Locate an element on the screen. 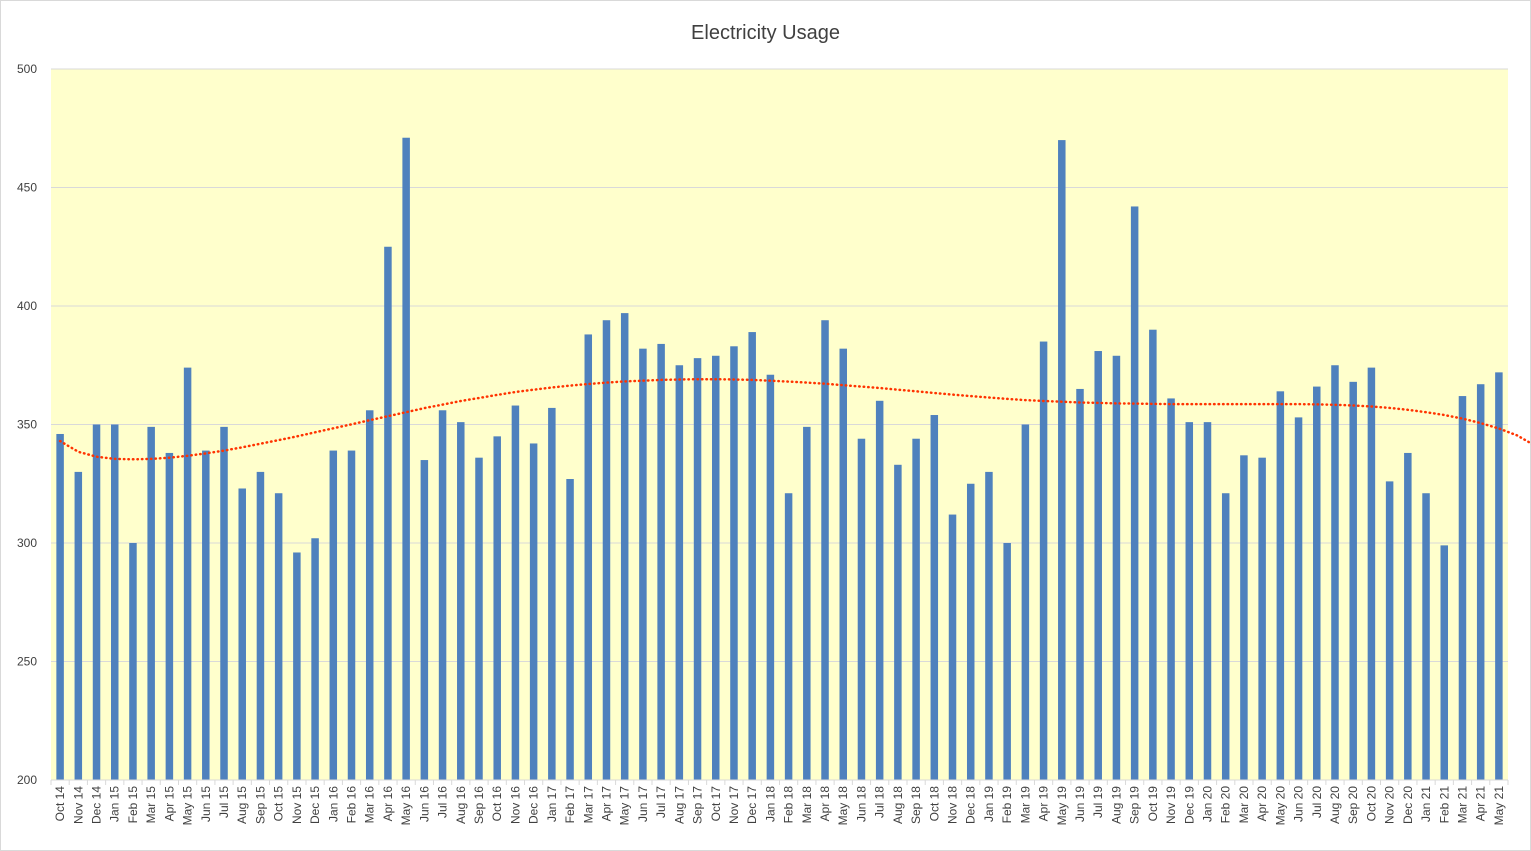  x-tick-label: Feb 17 is located at coordinates (570, 805).